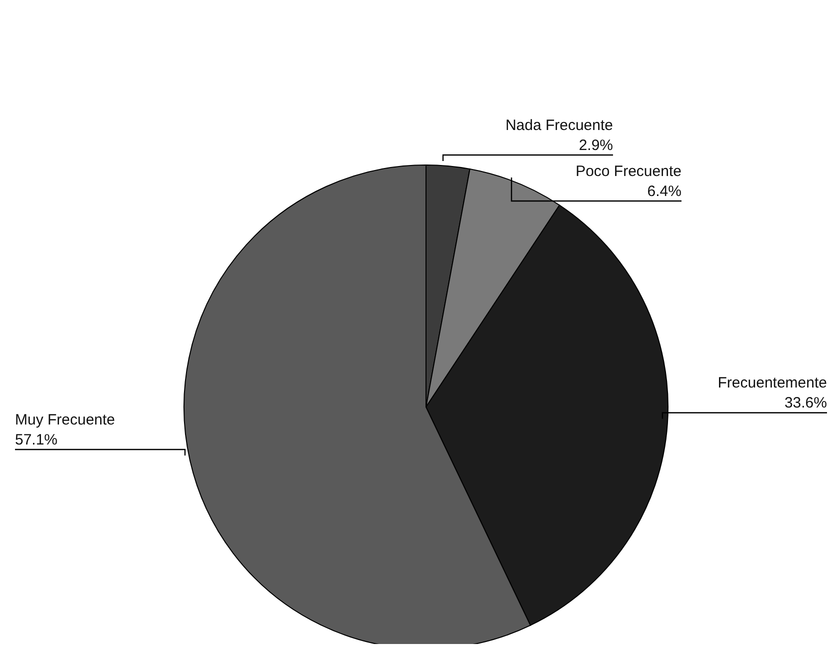  I want to click on data-label: 33.6%, so click(805, 403).